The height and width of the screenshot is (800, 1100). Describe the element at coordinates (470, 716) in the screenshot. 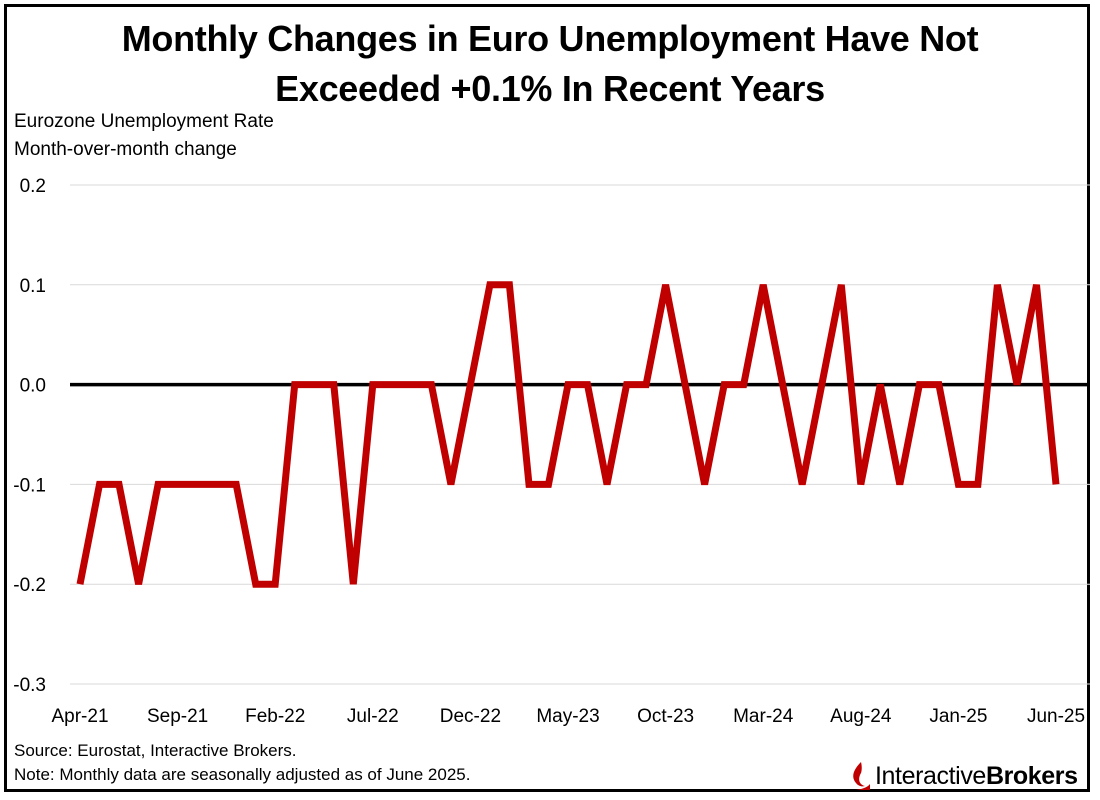

I see `x-tick-label: Dec-22` at that location.